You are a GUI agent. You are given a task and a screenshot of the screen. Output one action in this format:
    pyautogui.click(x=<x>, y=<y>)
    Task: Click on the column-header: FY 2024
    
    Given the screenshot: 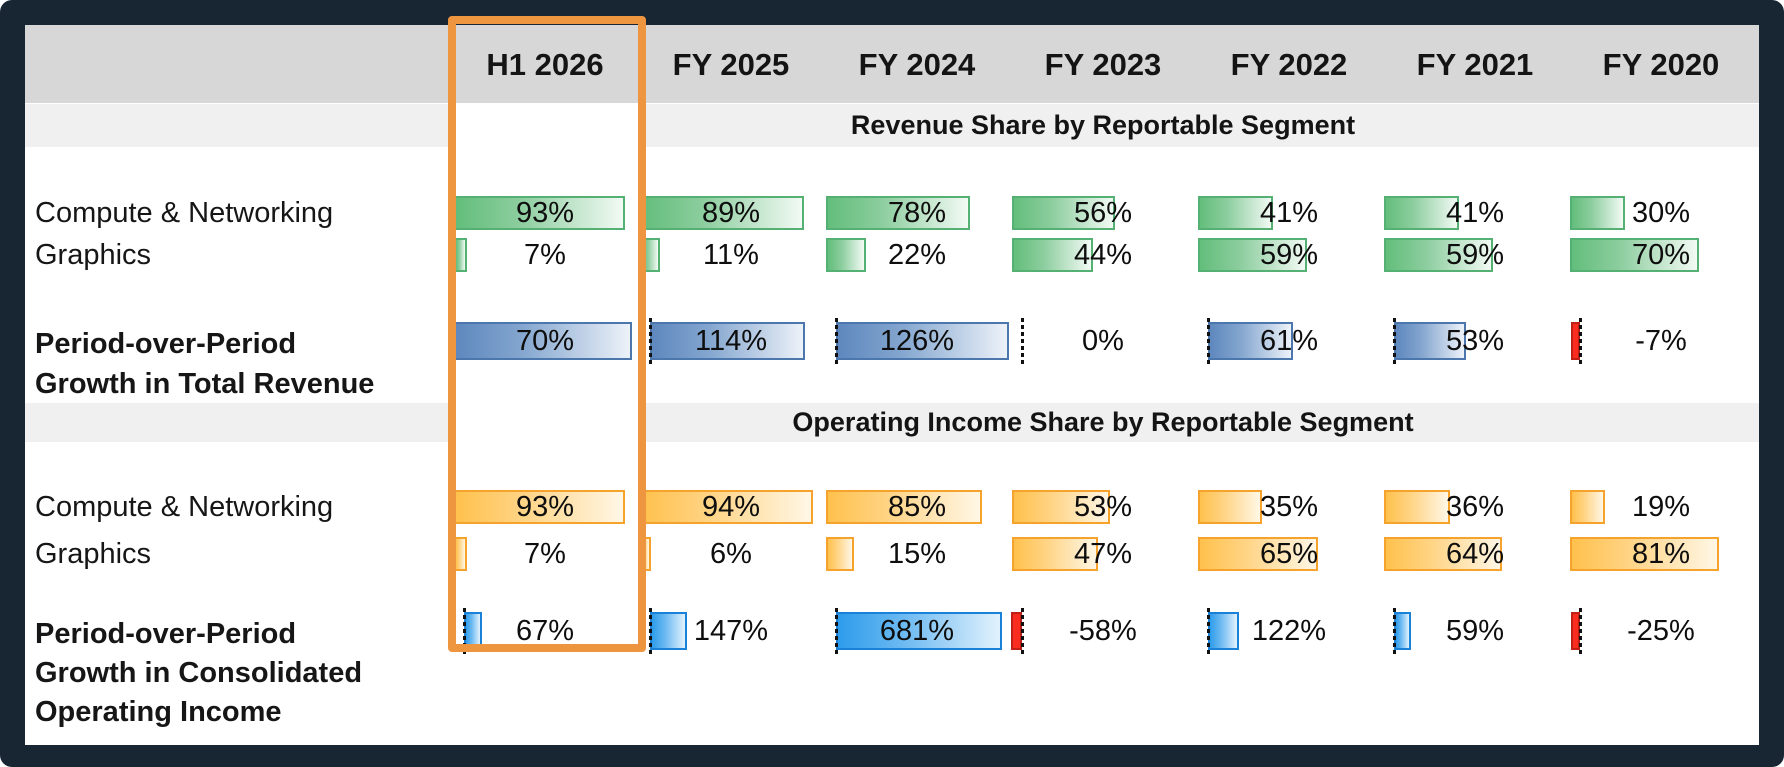 What is the action you would take?
    pyautogui.click(x=917, y=64)
    